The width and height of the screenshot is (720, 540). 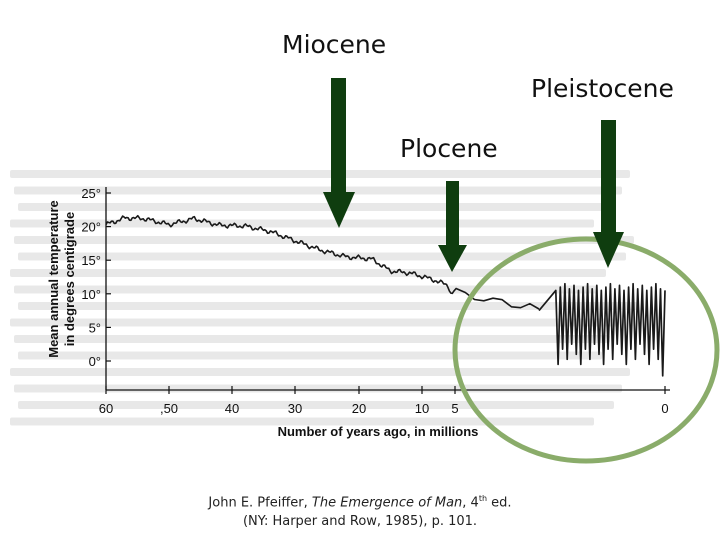 I want to click on y-axis-title-line1: Mean annual temperature, so click(x=53, y=279).